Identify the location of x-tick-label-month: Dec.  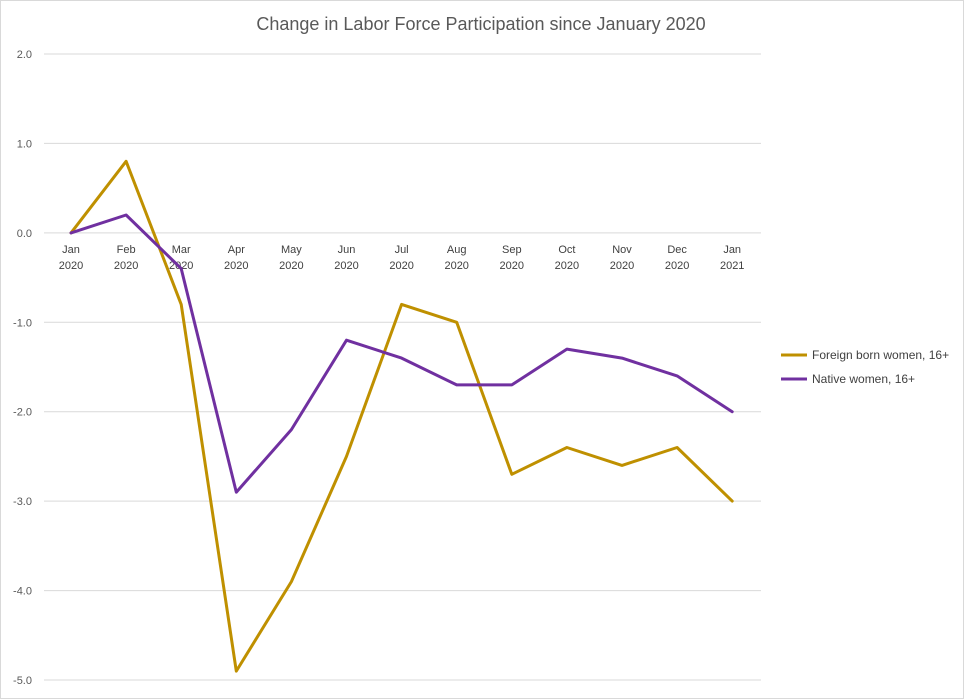
(677, 250).